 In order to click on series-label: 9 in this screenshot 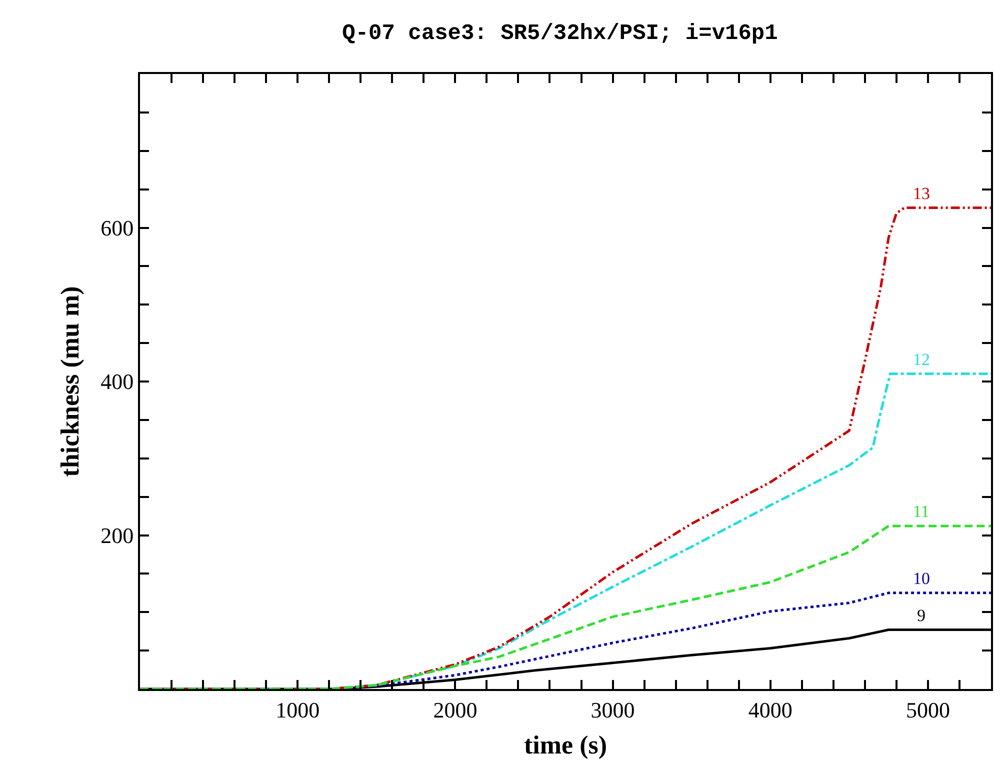, I will do `click(921, 615)`.